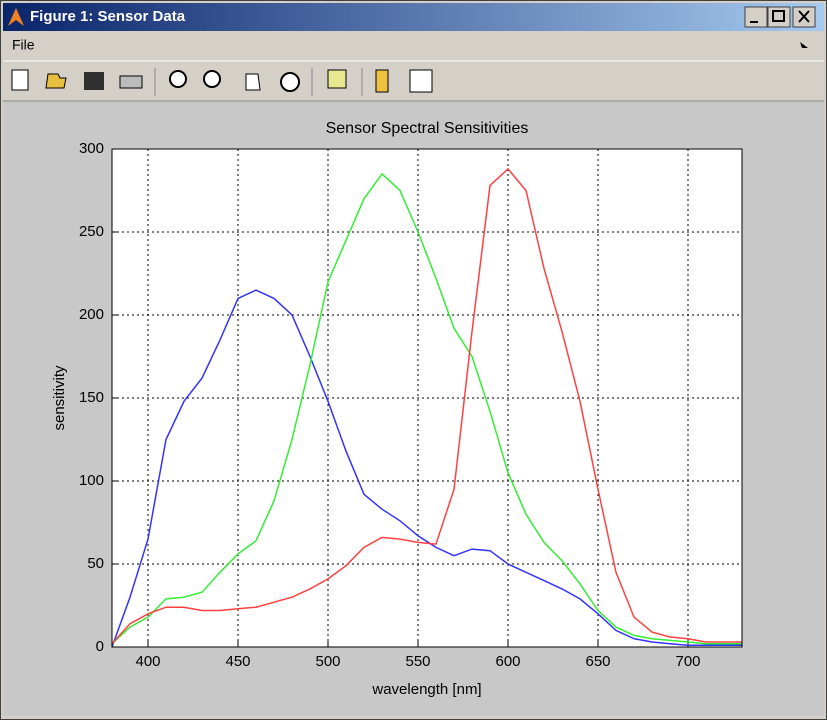 This screenshot has height=720, width=827. What do you see at coordinates (91, 231) in the screenshot?
I see `y-tick-label: 250` at bounding box center [91, 231].